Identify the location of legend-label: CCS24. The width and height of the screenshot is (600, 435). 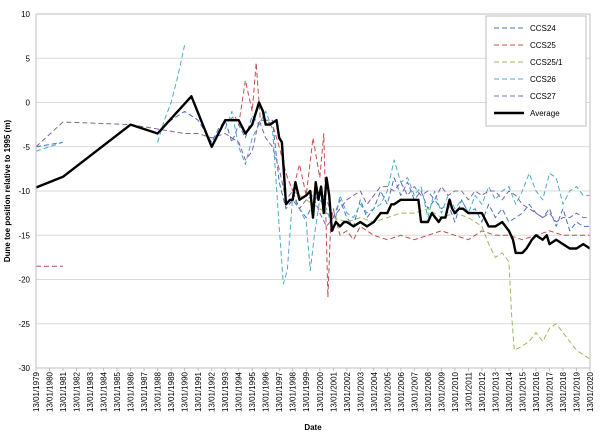
(543, 28).